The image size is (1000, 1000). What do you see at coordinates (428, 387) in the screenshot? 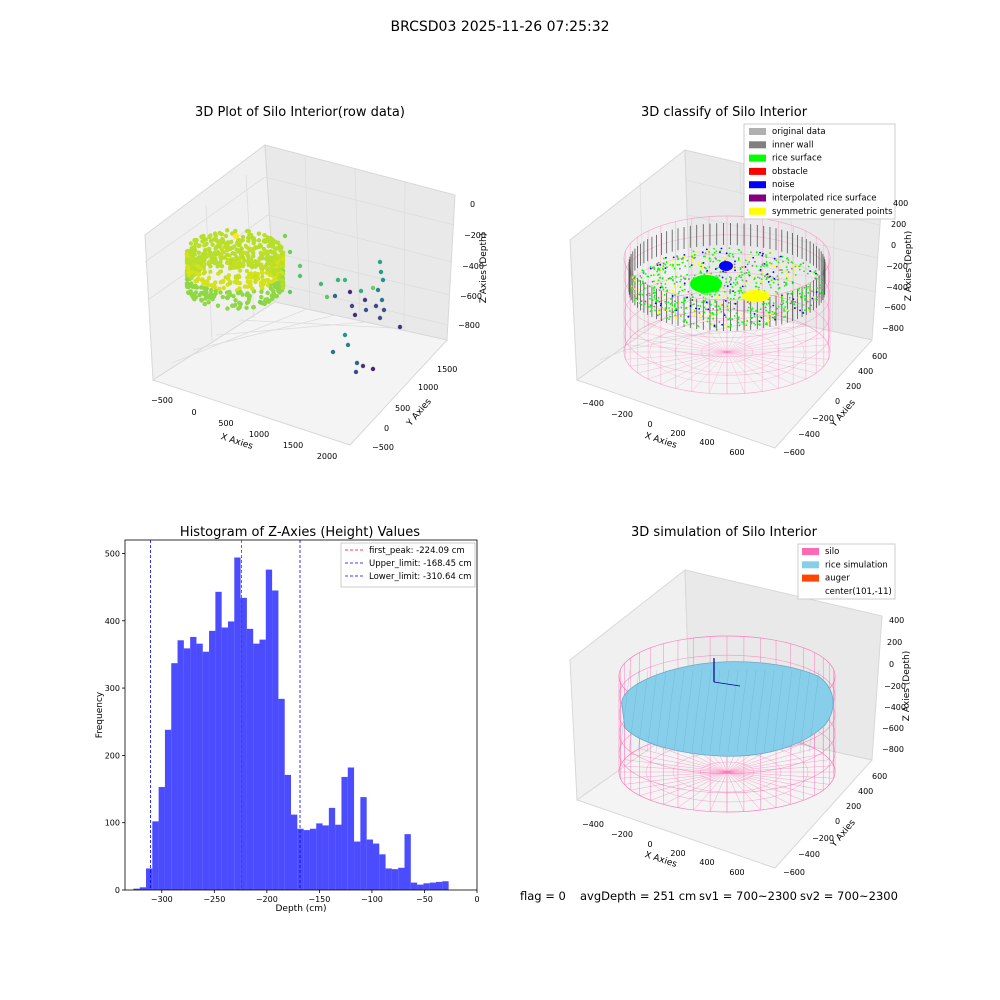
I see `raw-ytick: 1000` at bounding box center [428, 387].